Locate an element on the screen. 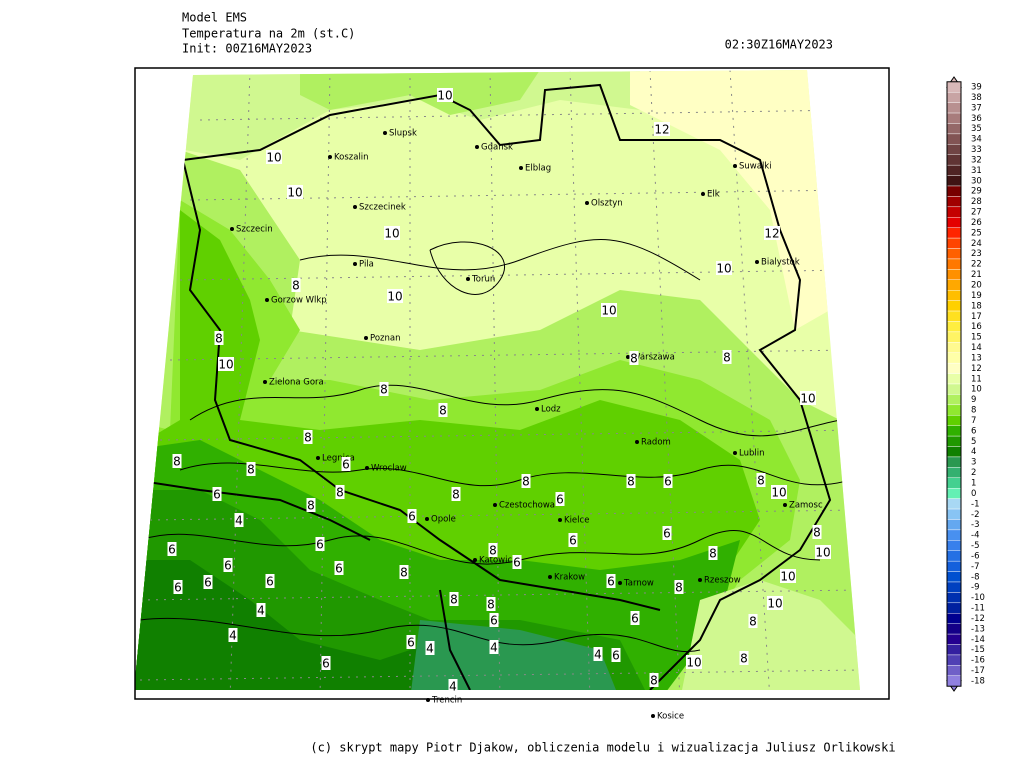  legend-label: 35 is located at coordinates (976, 129).